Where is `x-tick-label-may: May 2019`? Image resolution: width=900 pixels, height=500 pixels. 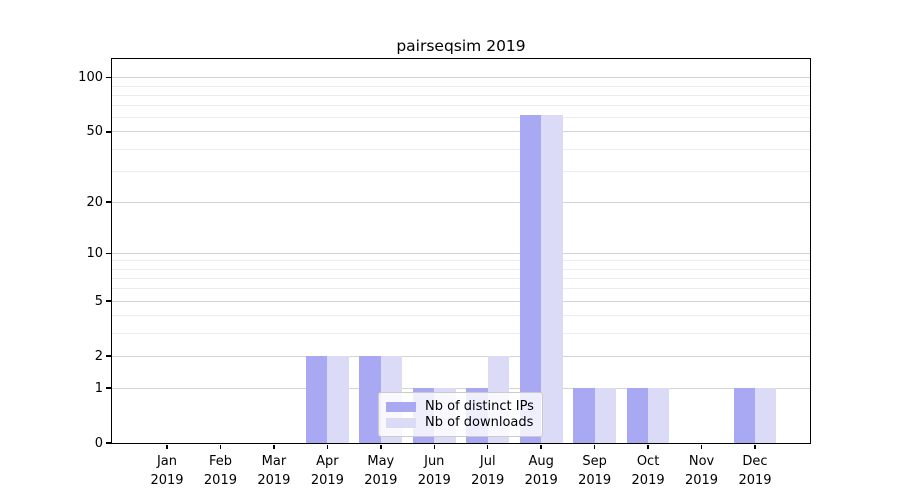 x-tick-label-may: May 2019 is located at coordinates (381, 471).